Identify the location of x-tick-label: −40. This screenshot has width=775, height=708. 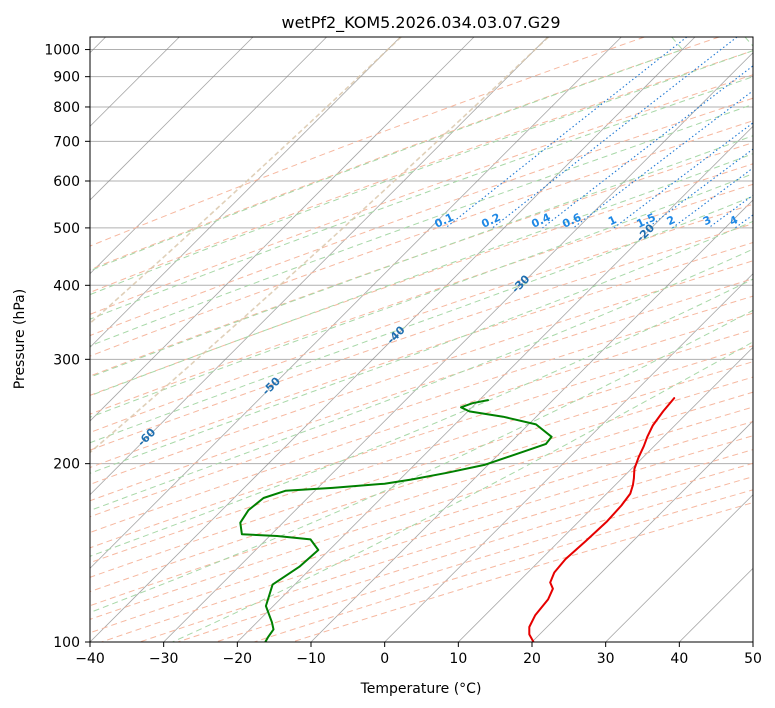
(90, 659).